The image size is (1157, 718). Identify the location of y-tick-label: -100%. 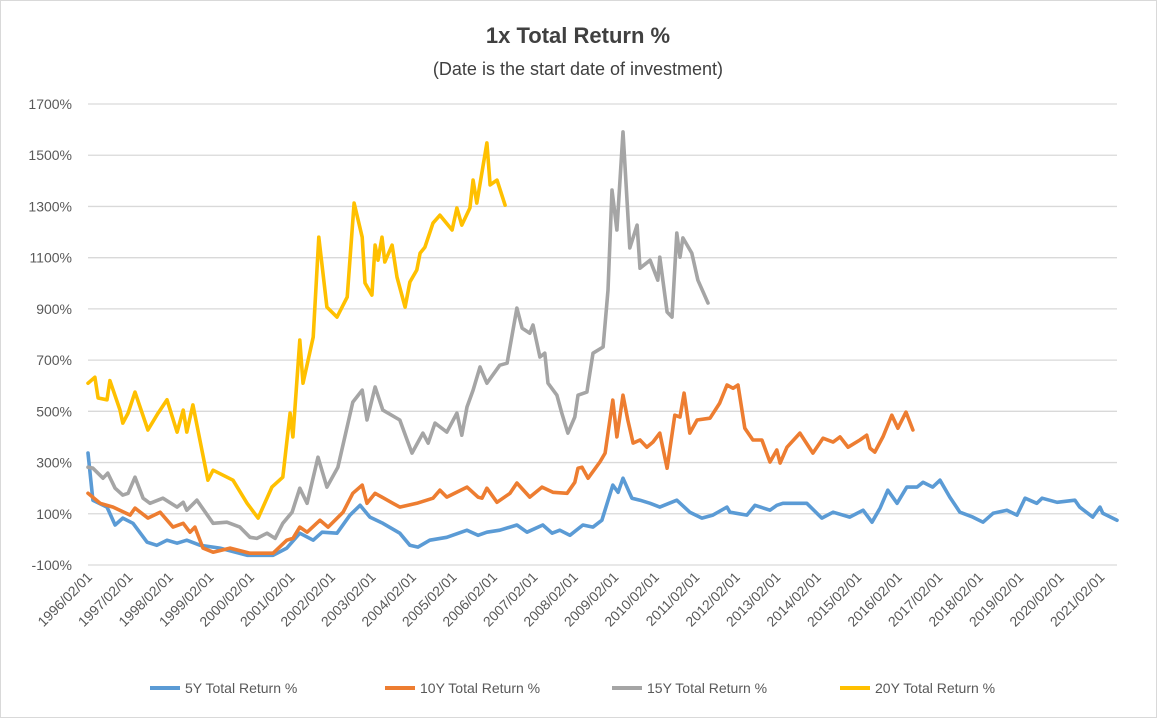
(52, 565).